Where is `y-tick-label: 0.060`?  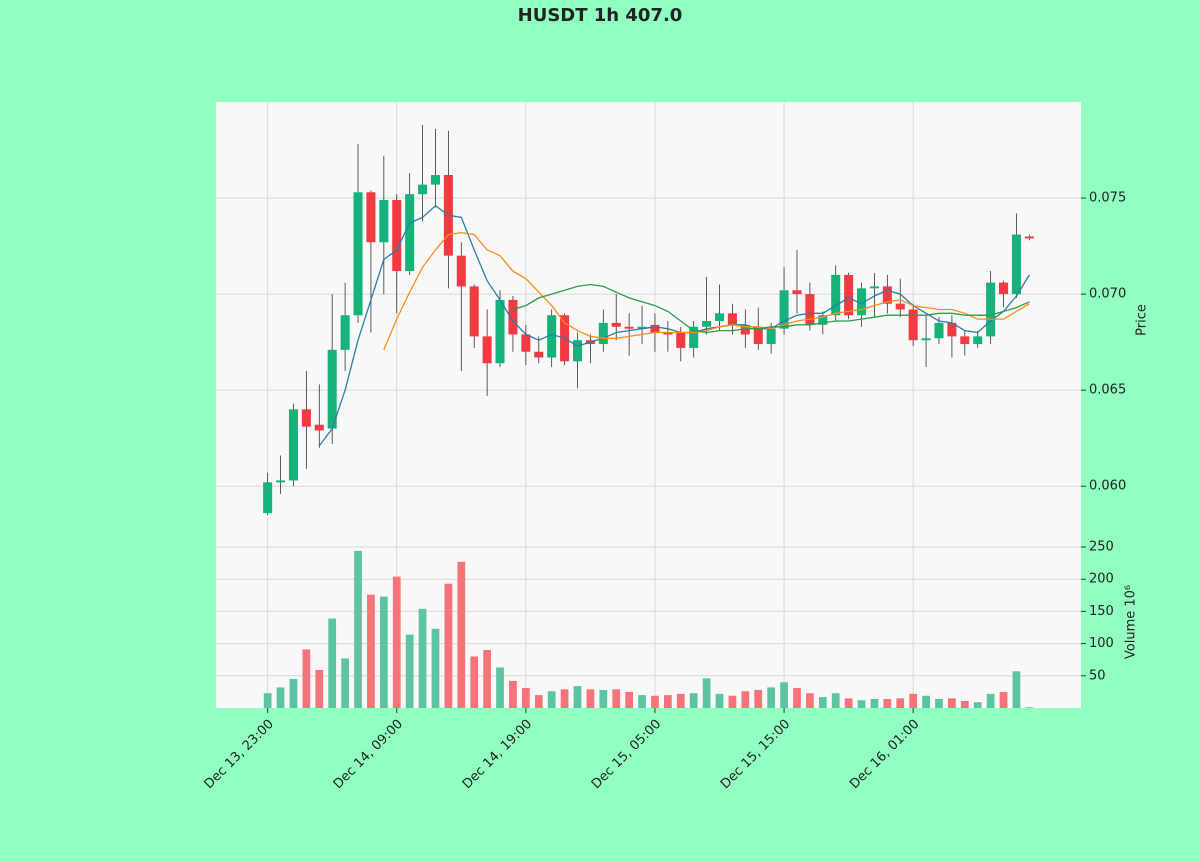
y-tick-label: 0.060 is located at coordinates (1107, 486).